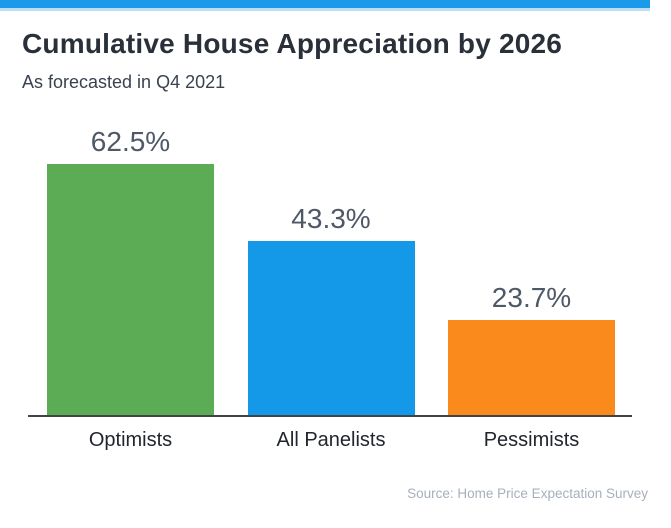 This screenshot has width=671, height=528. What do you see at coordinates (292, 43) in the screenshot?
I see `page-title: Cumulative House Appreciation by 2026` at bounding box center [292, 43].